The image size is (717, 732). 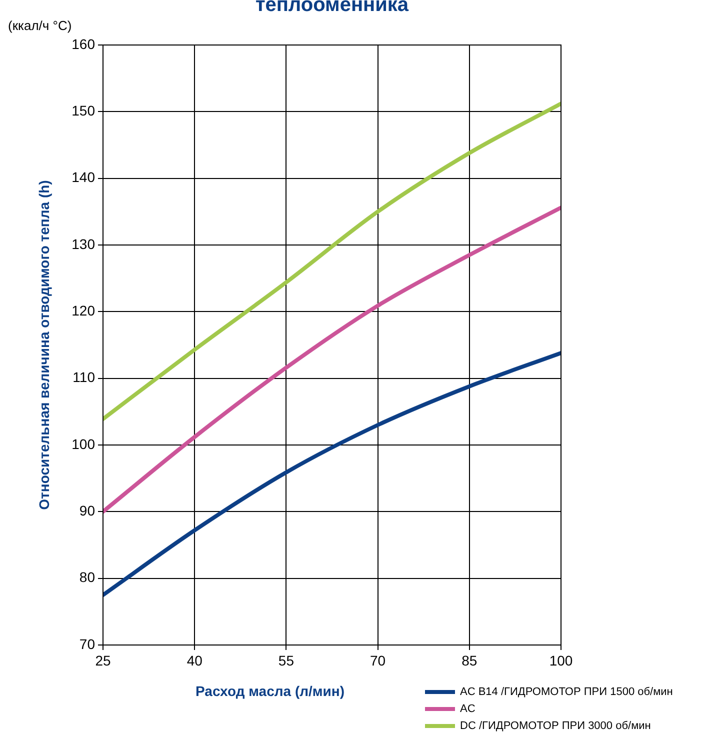 What do you see at coordinates (87, 644) in the screenshot?
I see `y-tick-label: 70` at bounding box center [87, 644].